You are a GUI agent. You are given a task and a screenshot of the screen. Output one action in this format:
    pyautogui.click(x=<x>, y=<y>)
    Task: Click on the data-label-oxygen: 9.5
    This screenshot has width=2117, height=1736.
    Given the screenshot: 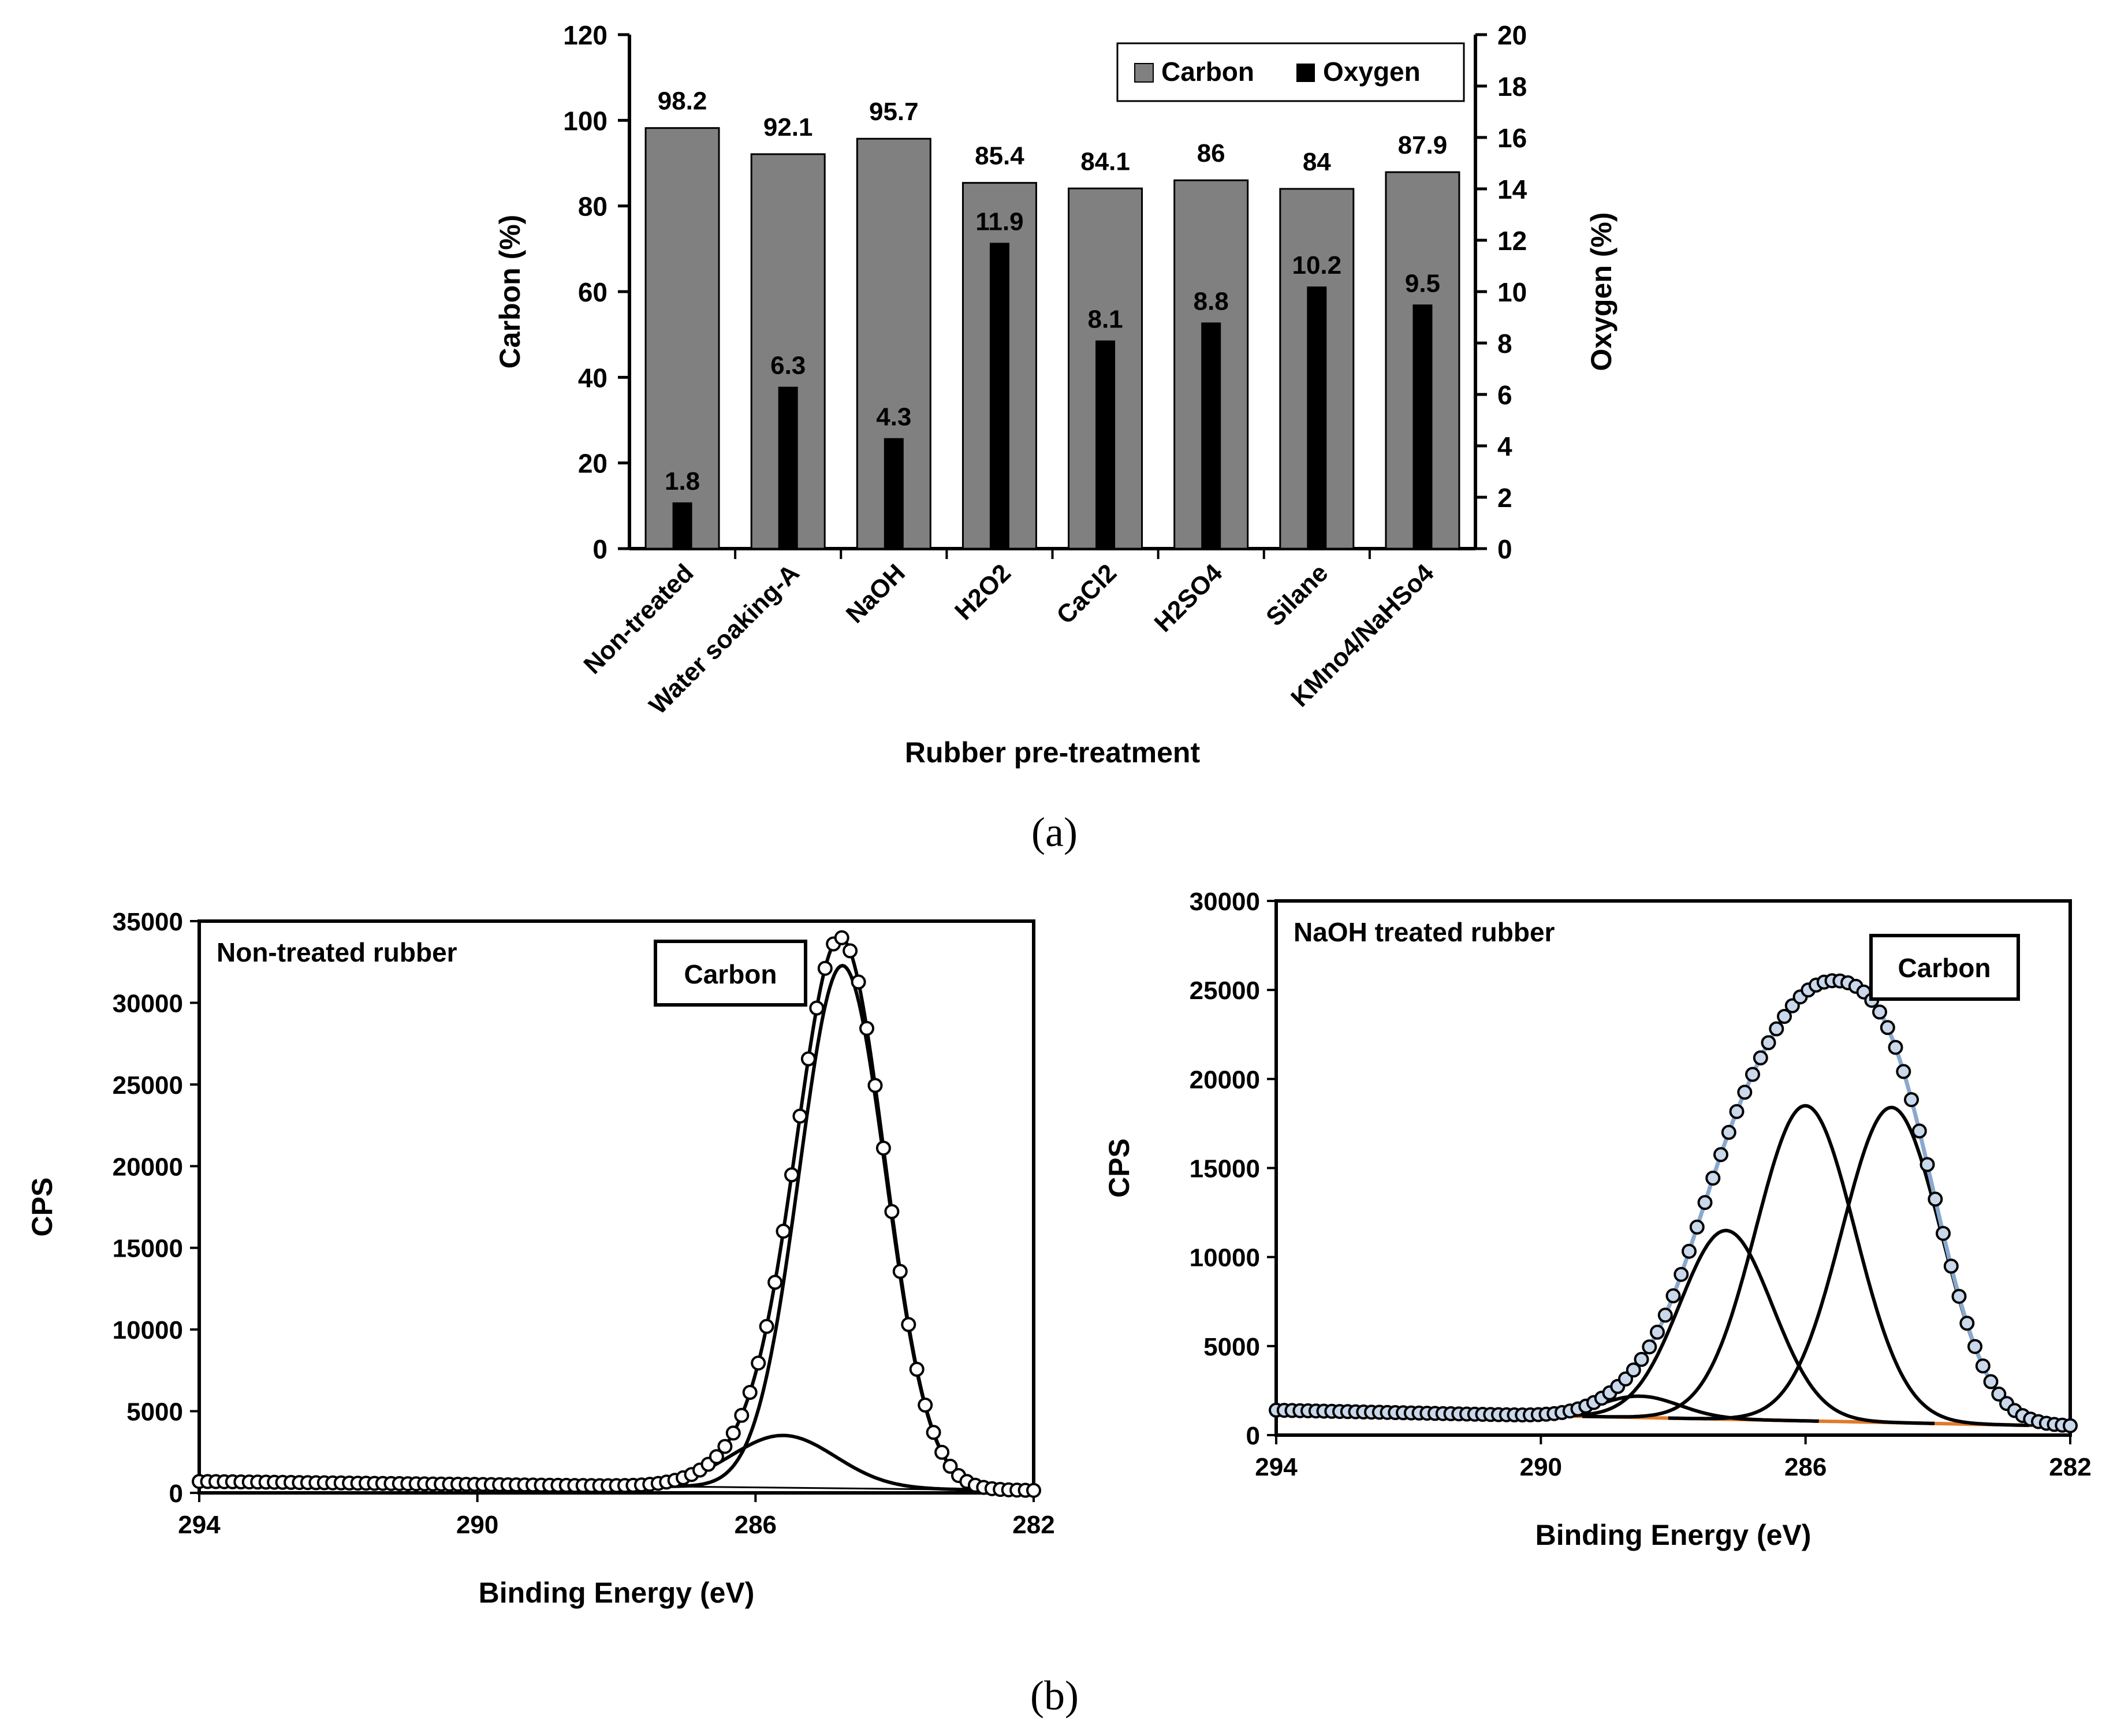 What is the action you would take?
    pyautogui.click(x=1422, y=283)
    